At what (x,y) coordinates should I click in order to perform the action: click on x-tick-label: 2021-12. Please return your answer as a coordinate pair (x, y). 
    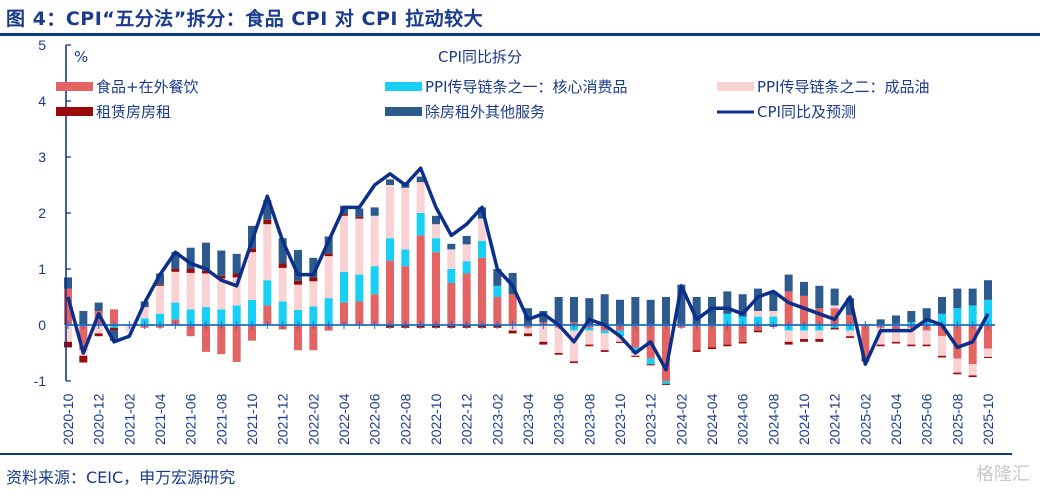
    Looking at the image, I should click on (283, 419).